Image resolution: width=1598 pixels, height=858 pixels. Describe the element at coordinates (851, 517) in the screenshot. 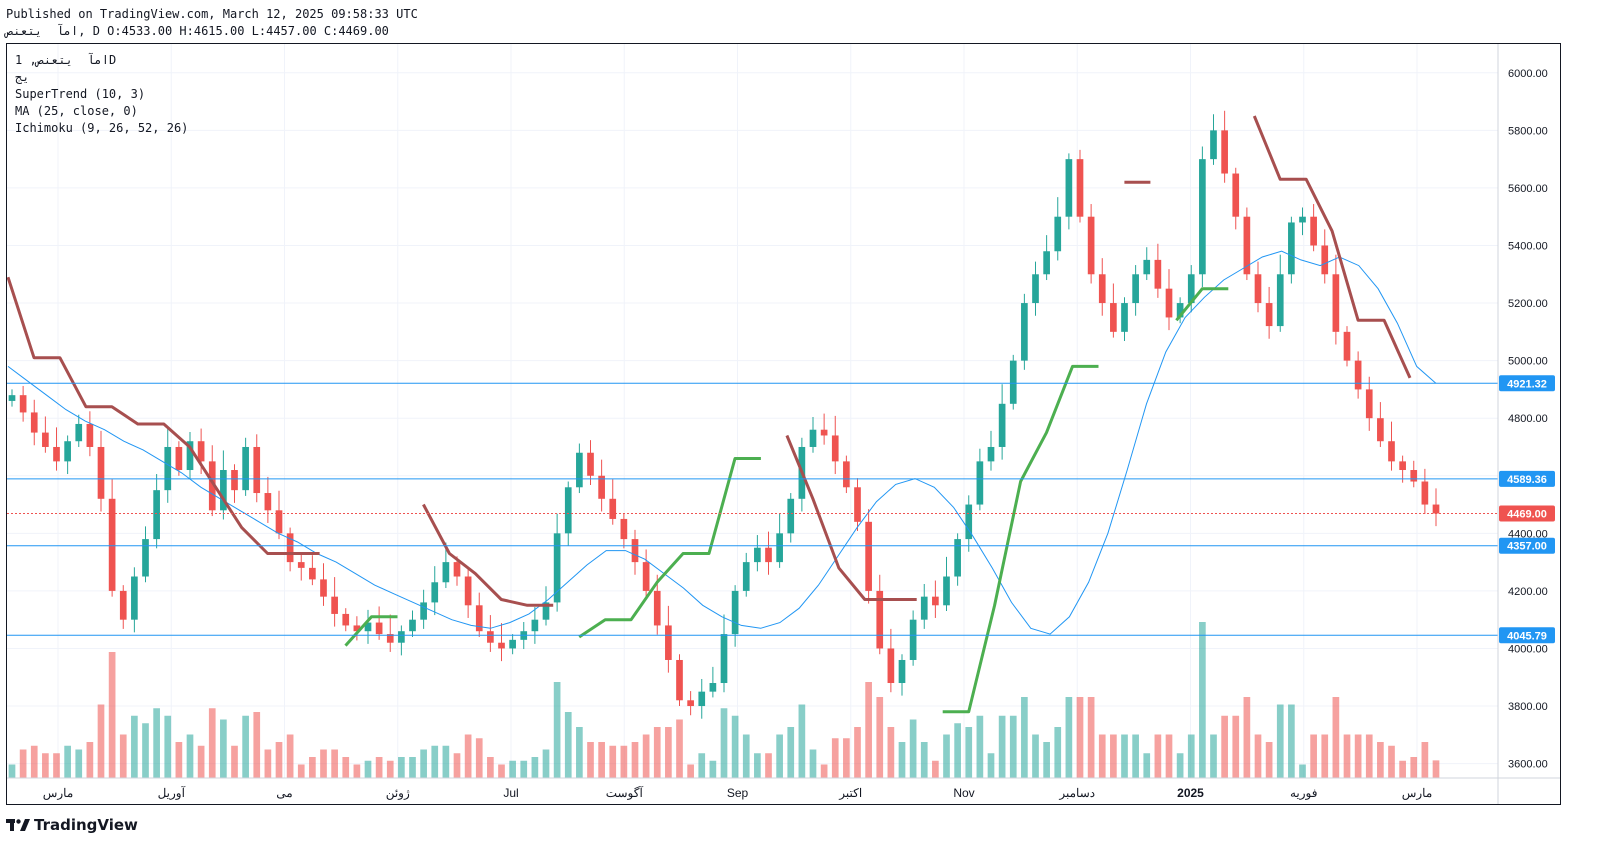

I see `supertrend-down` at that location.